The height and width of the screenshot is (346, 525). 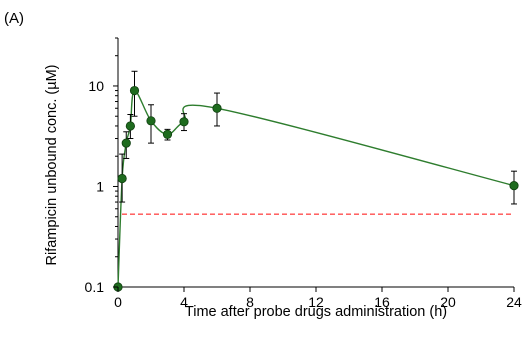 What do you see at coordinates (14, 18) in the screenshot?
I see `panel-label: (A)` at bounding box center [14, 18].